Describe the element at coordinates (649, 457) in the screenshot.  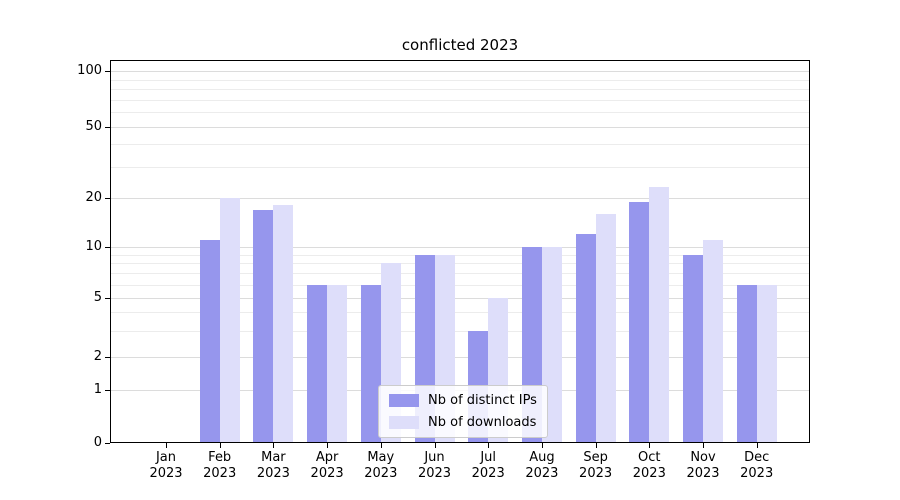
I see `x-tick-label-month: Oct` at that location.